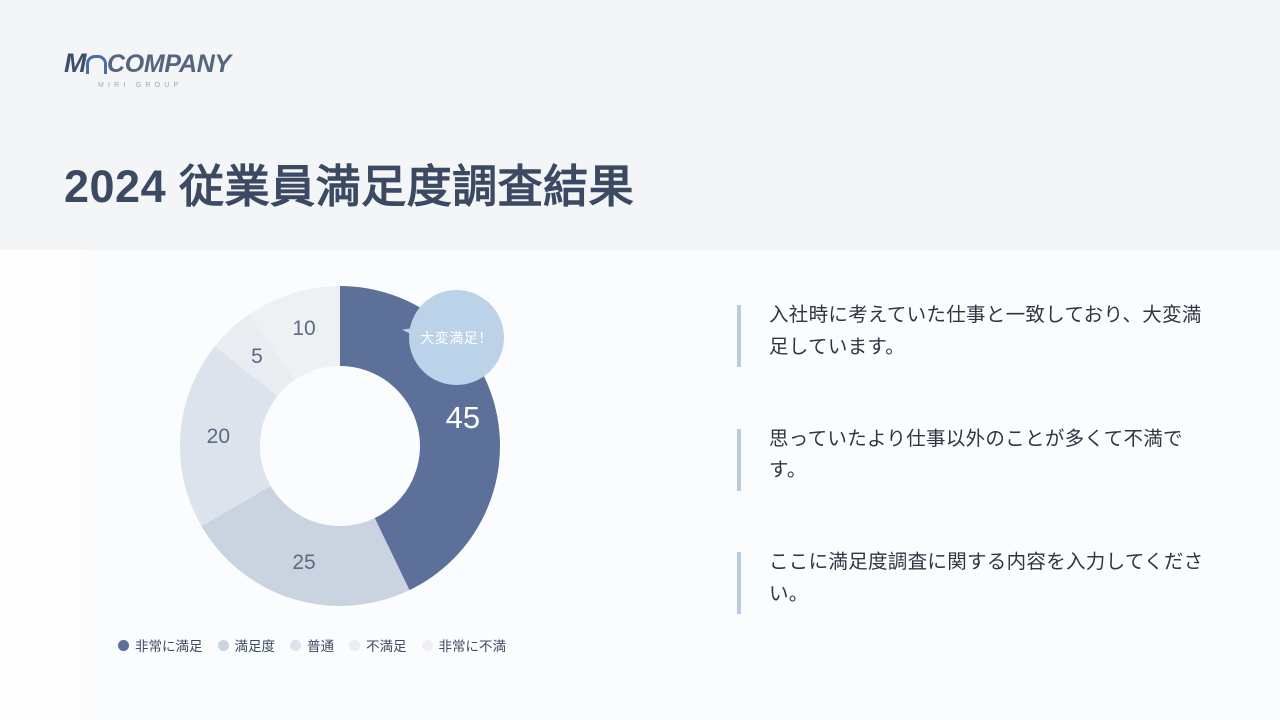 The width and height of the screenshot is (1280, 720). I want to click on legend-label: 満足度, so click(255, 646).